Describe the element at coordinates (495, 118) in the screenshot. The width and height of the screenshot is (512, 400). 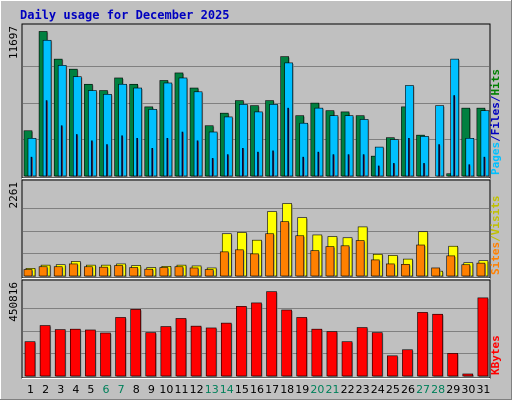
I see `legend-entry: Files` at that location.